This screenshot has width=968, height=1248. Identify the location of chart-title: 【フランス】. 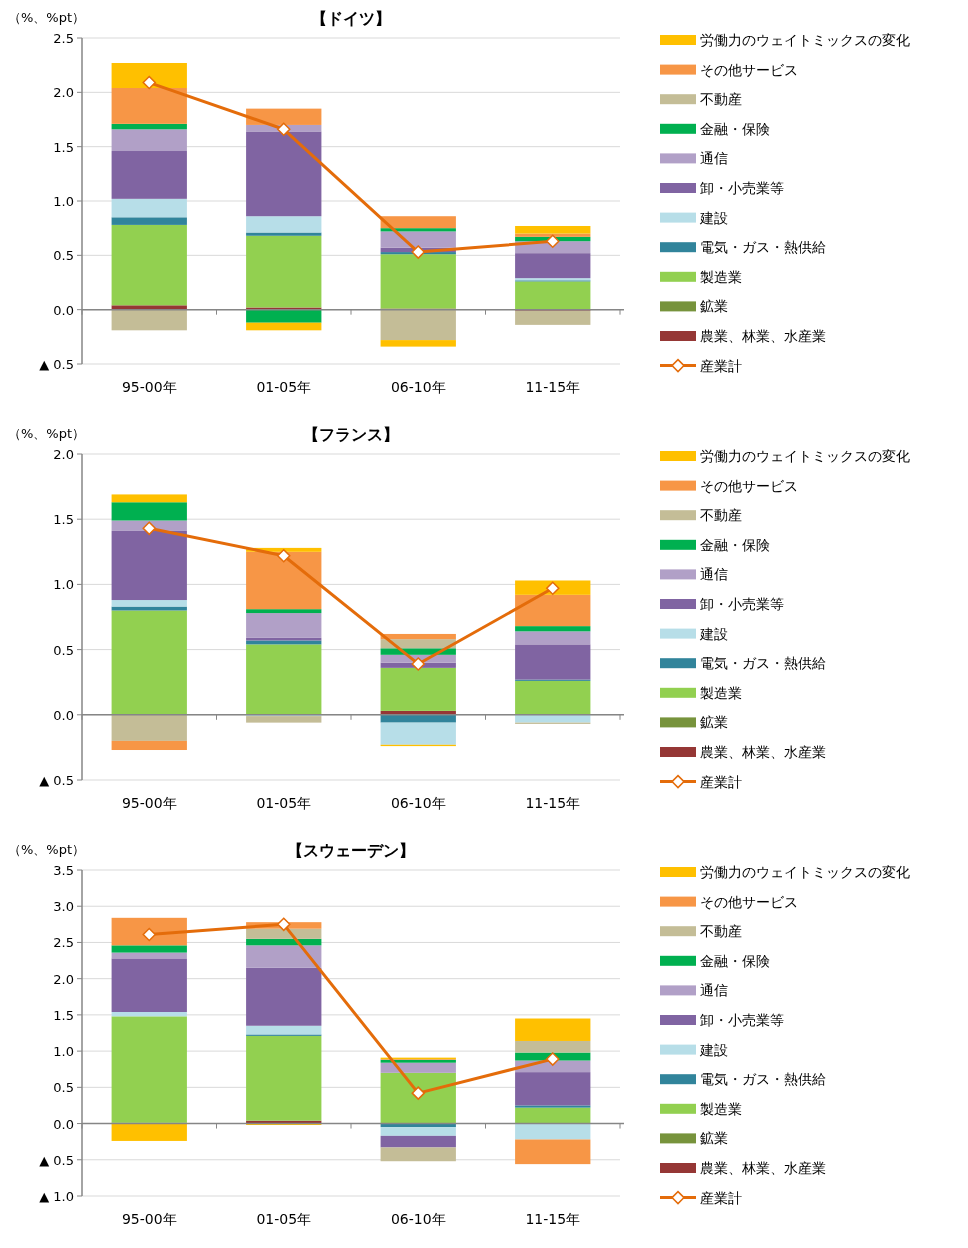
(351, 434).